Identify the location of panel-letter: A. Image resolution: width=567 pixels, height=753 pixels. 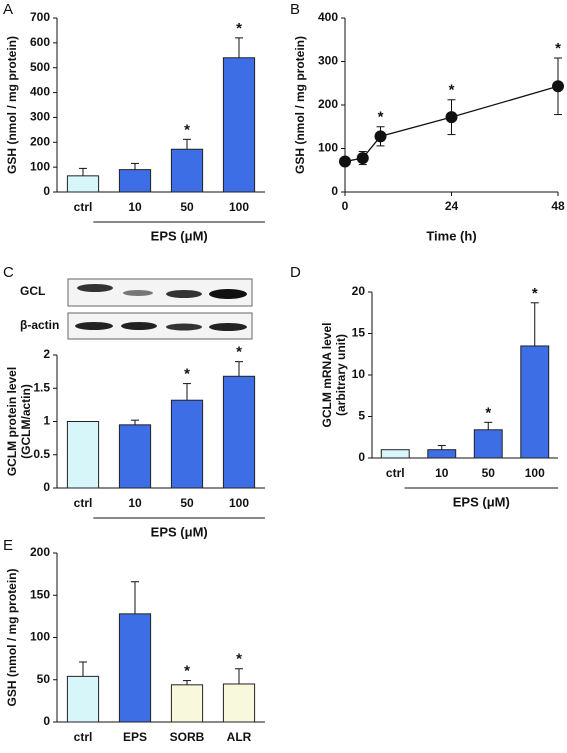
(8, 9).